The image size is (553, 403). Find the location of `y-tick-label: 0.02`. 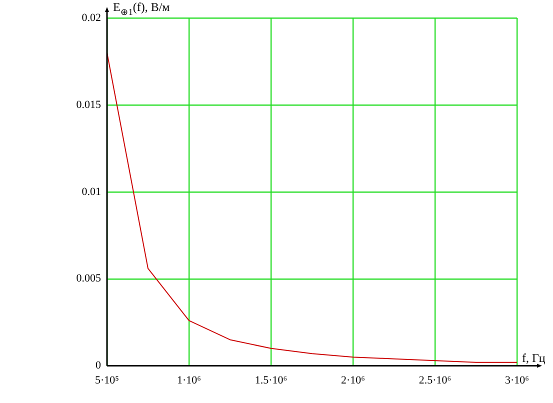

y-tick-label: 0.02 is located at coordinates (91, 18).